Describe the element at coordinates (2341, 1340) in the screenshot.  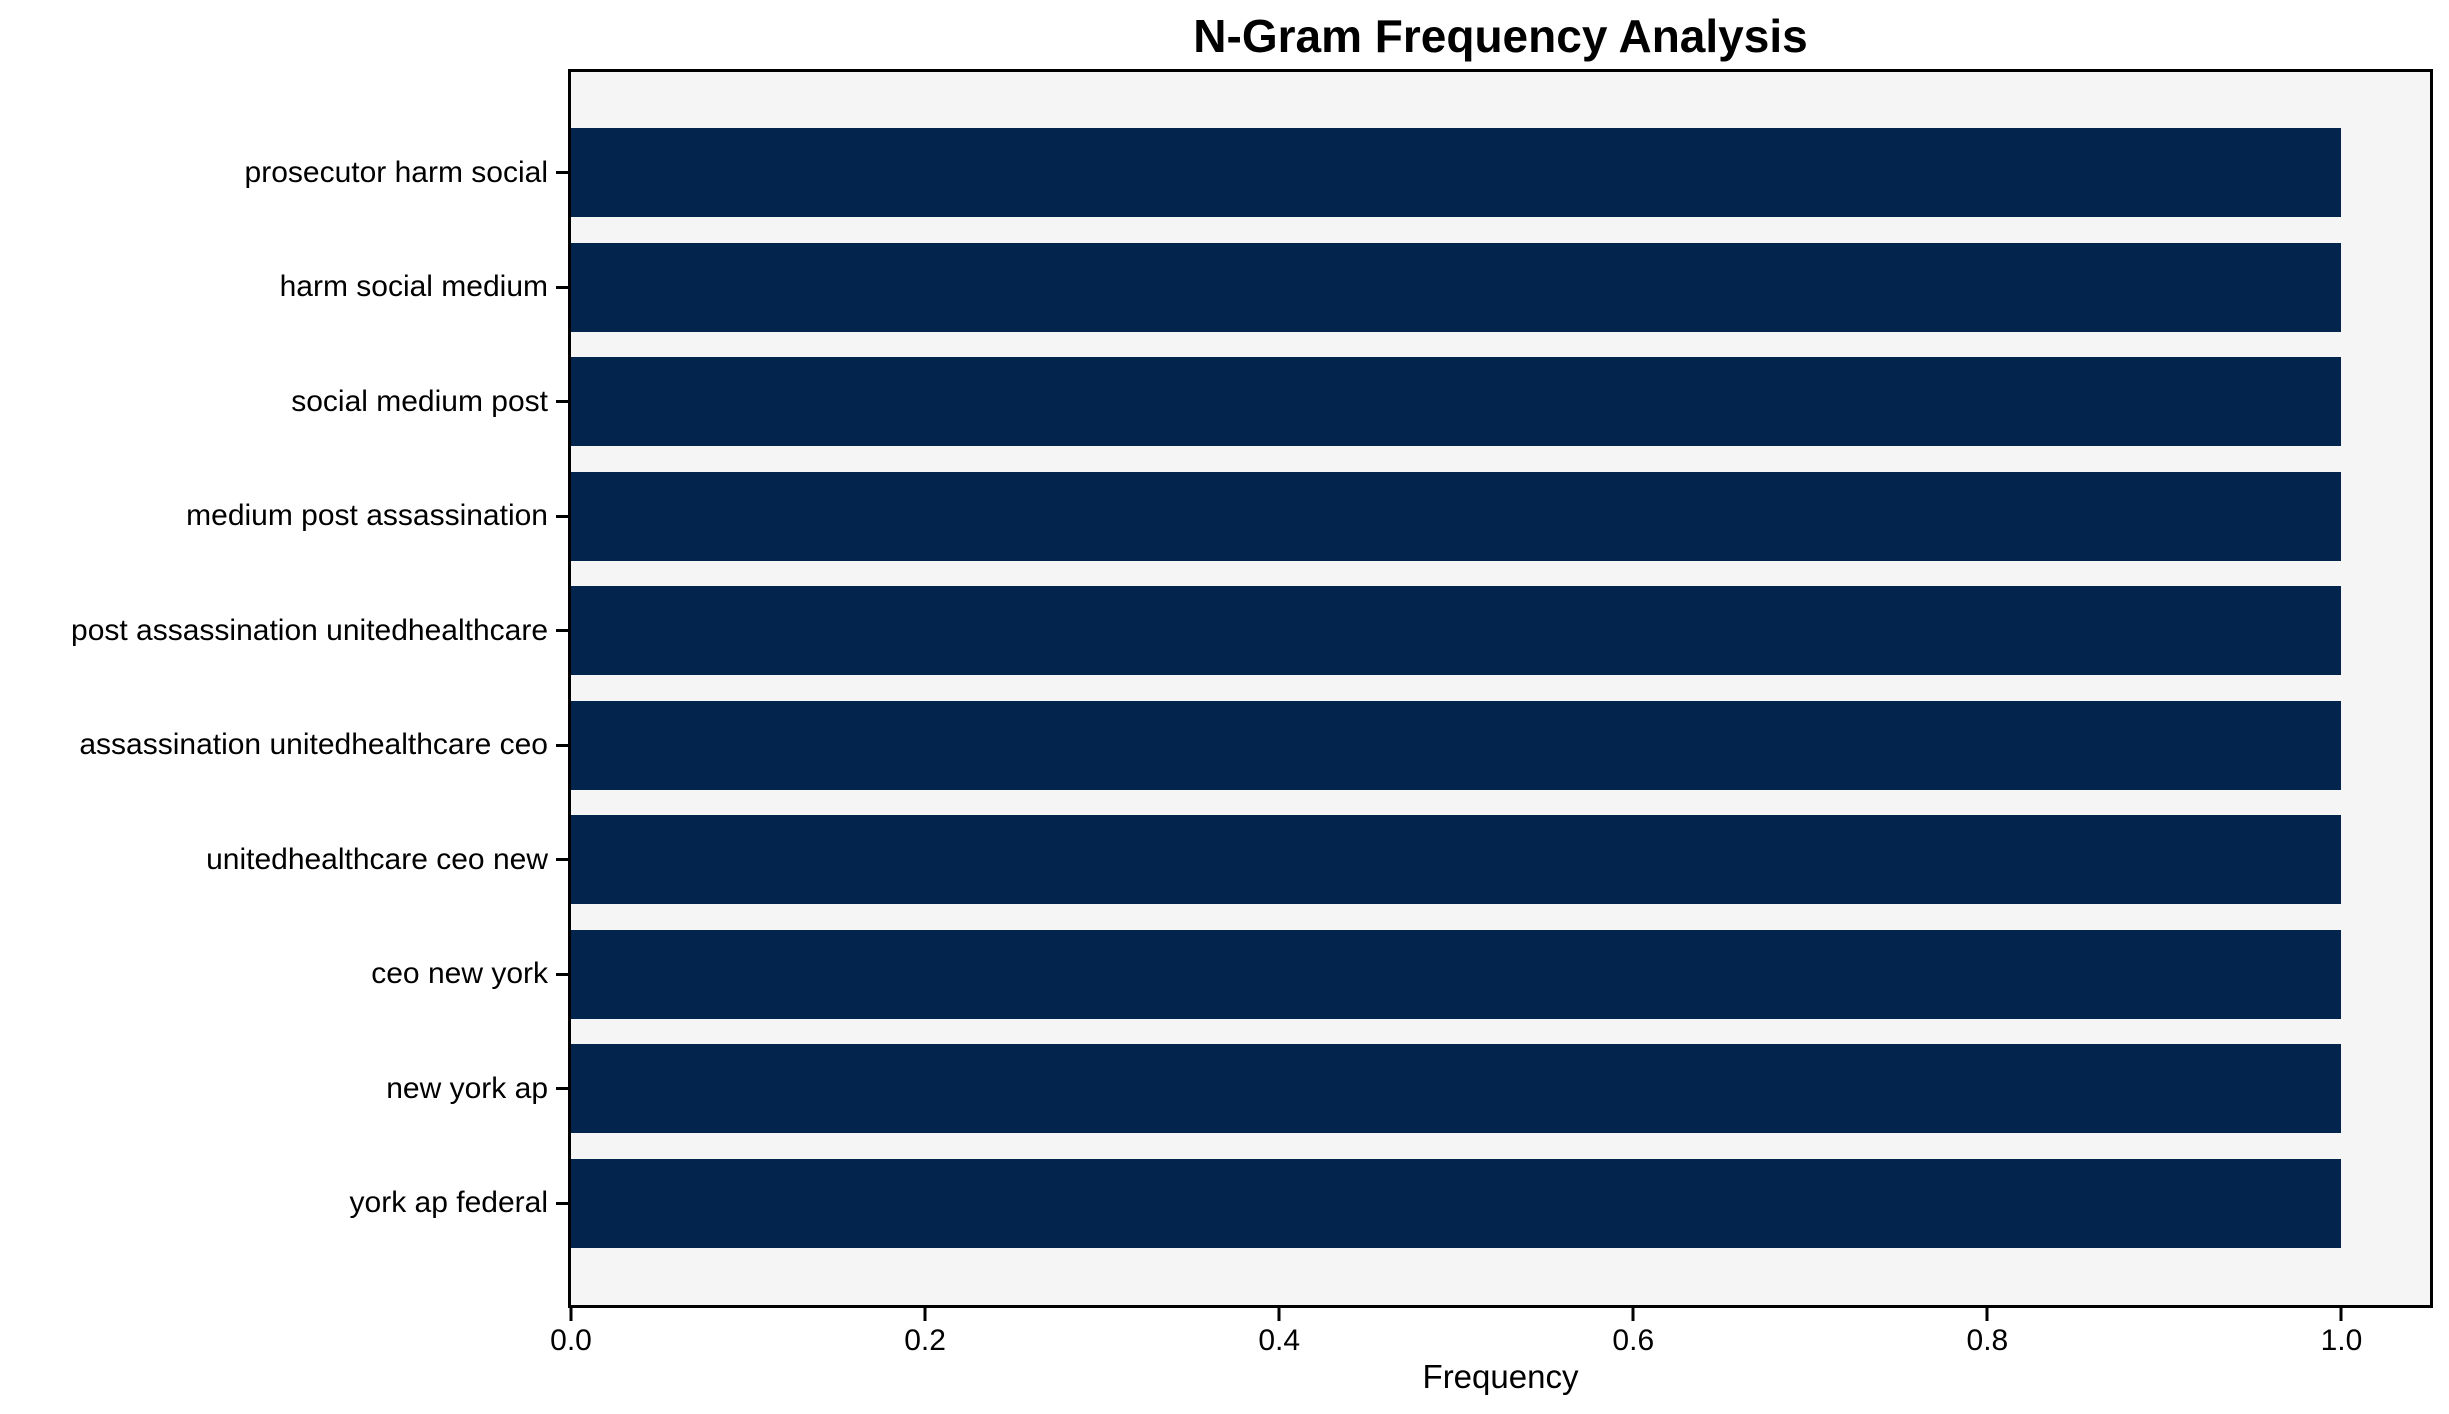
I see `x-tick-label: 1.0` at that location.